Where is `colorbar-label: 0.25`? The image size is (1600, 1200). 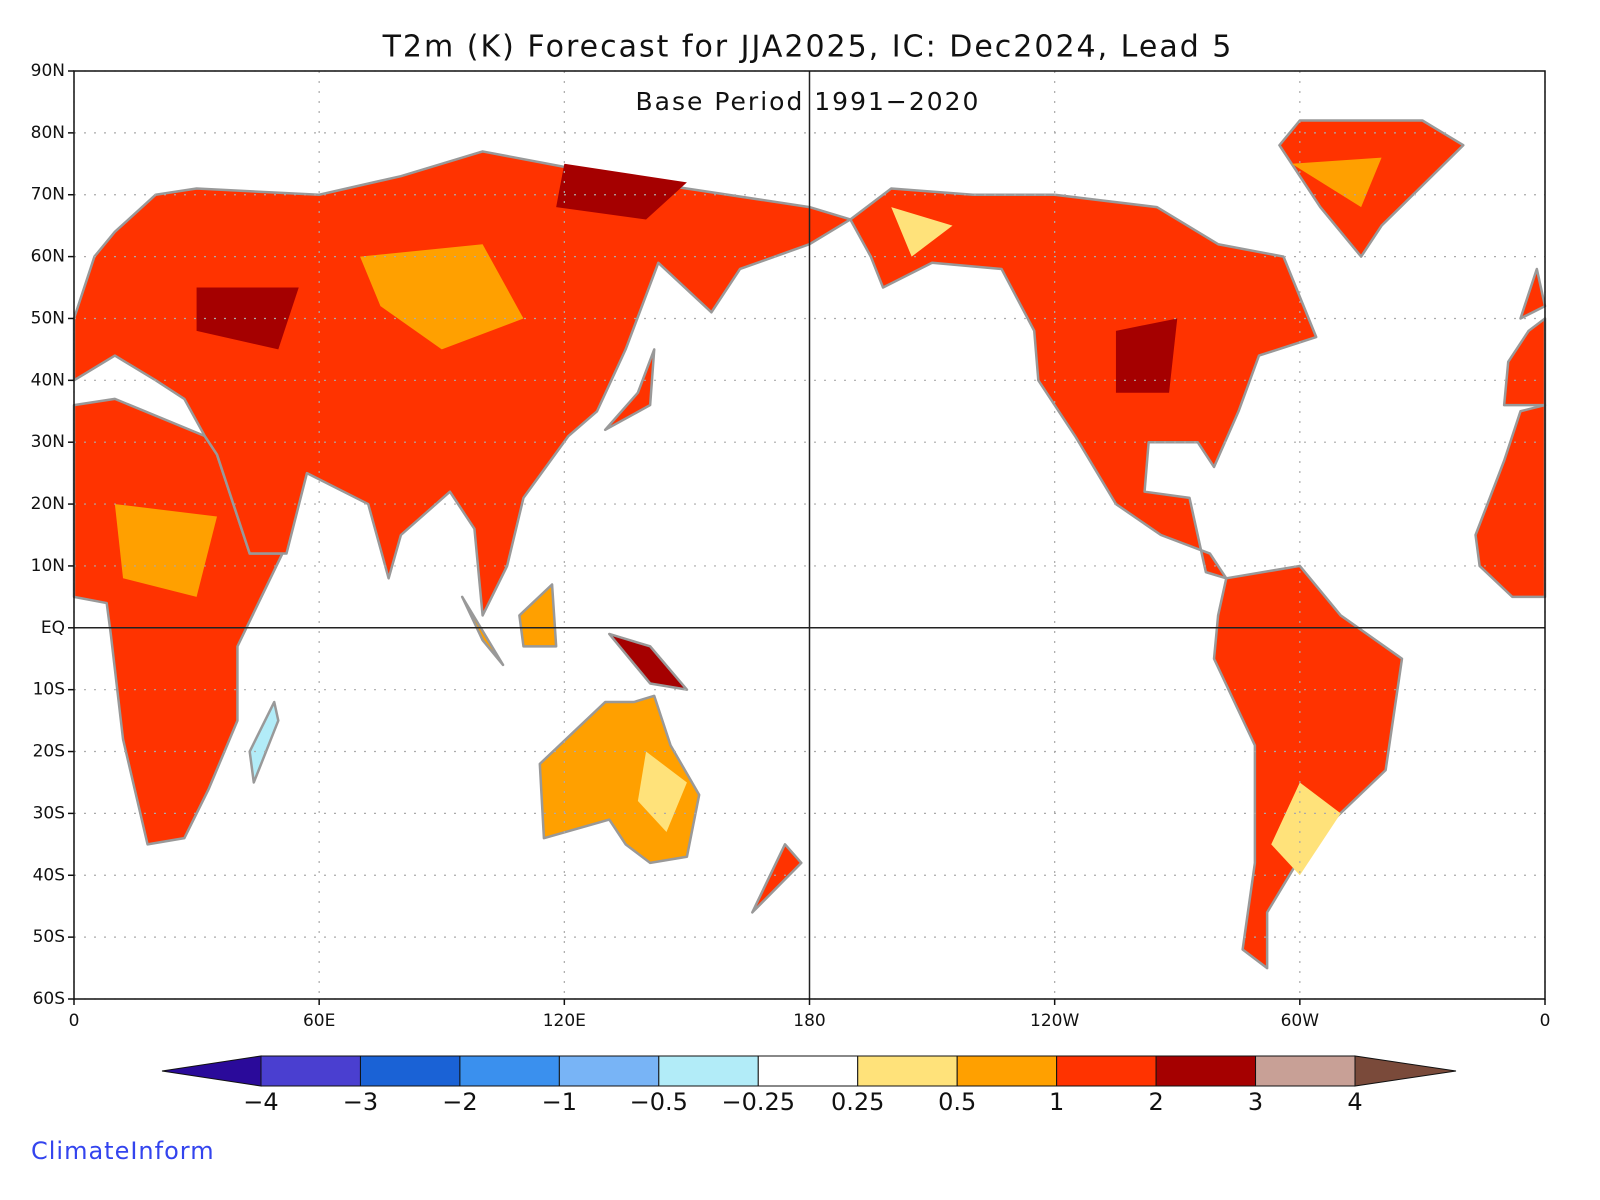 colorbar-label: 0.25 is located at coordinates (857, 1102).